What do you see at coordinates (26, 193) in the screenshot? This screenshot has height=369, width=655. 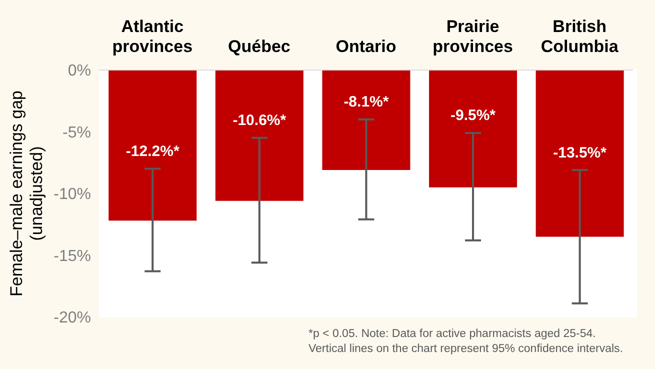 I see `y-axis-title: Female–male earnings gap (unadjusted)` at bounding box center [26, 193].